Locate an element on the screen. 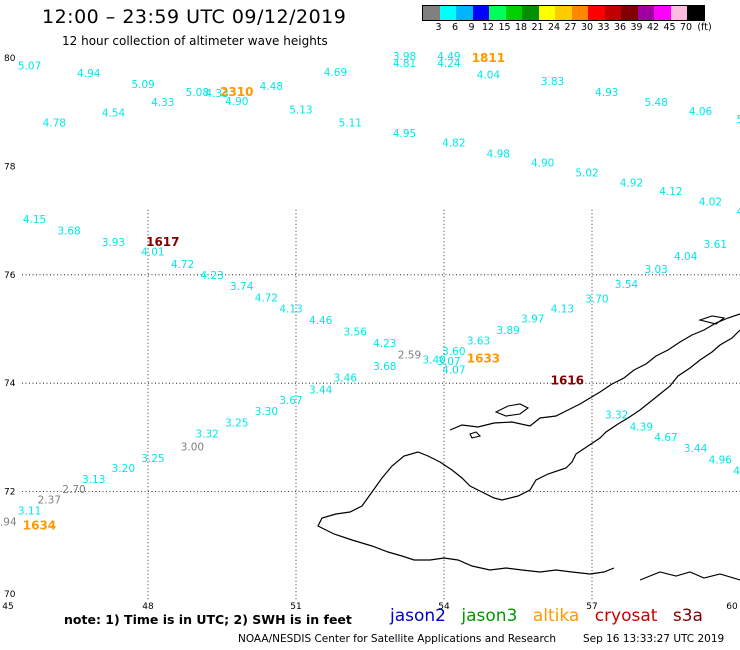 This screenshot has height=650, width=740. wave-height-label: 3.30 is located at coordinates (266, 412).